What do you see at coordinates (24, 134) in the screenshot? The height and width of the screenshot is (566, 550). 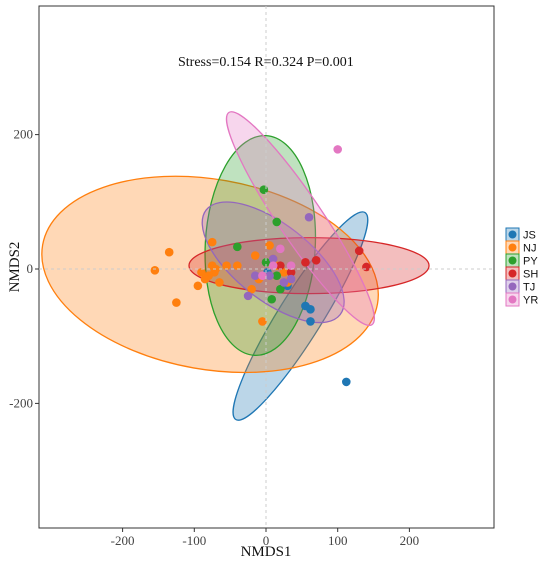 I see `y-tick-label: 200` at bounding box center [24, 134].